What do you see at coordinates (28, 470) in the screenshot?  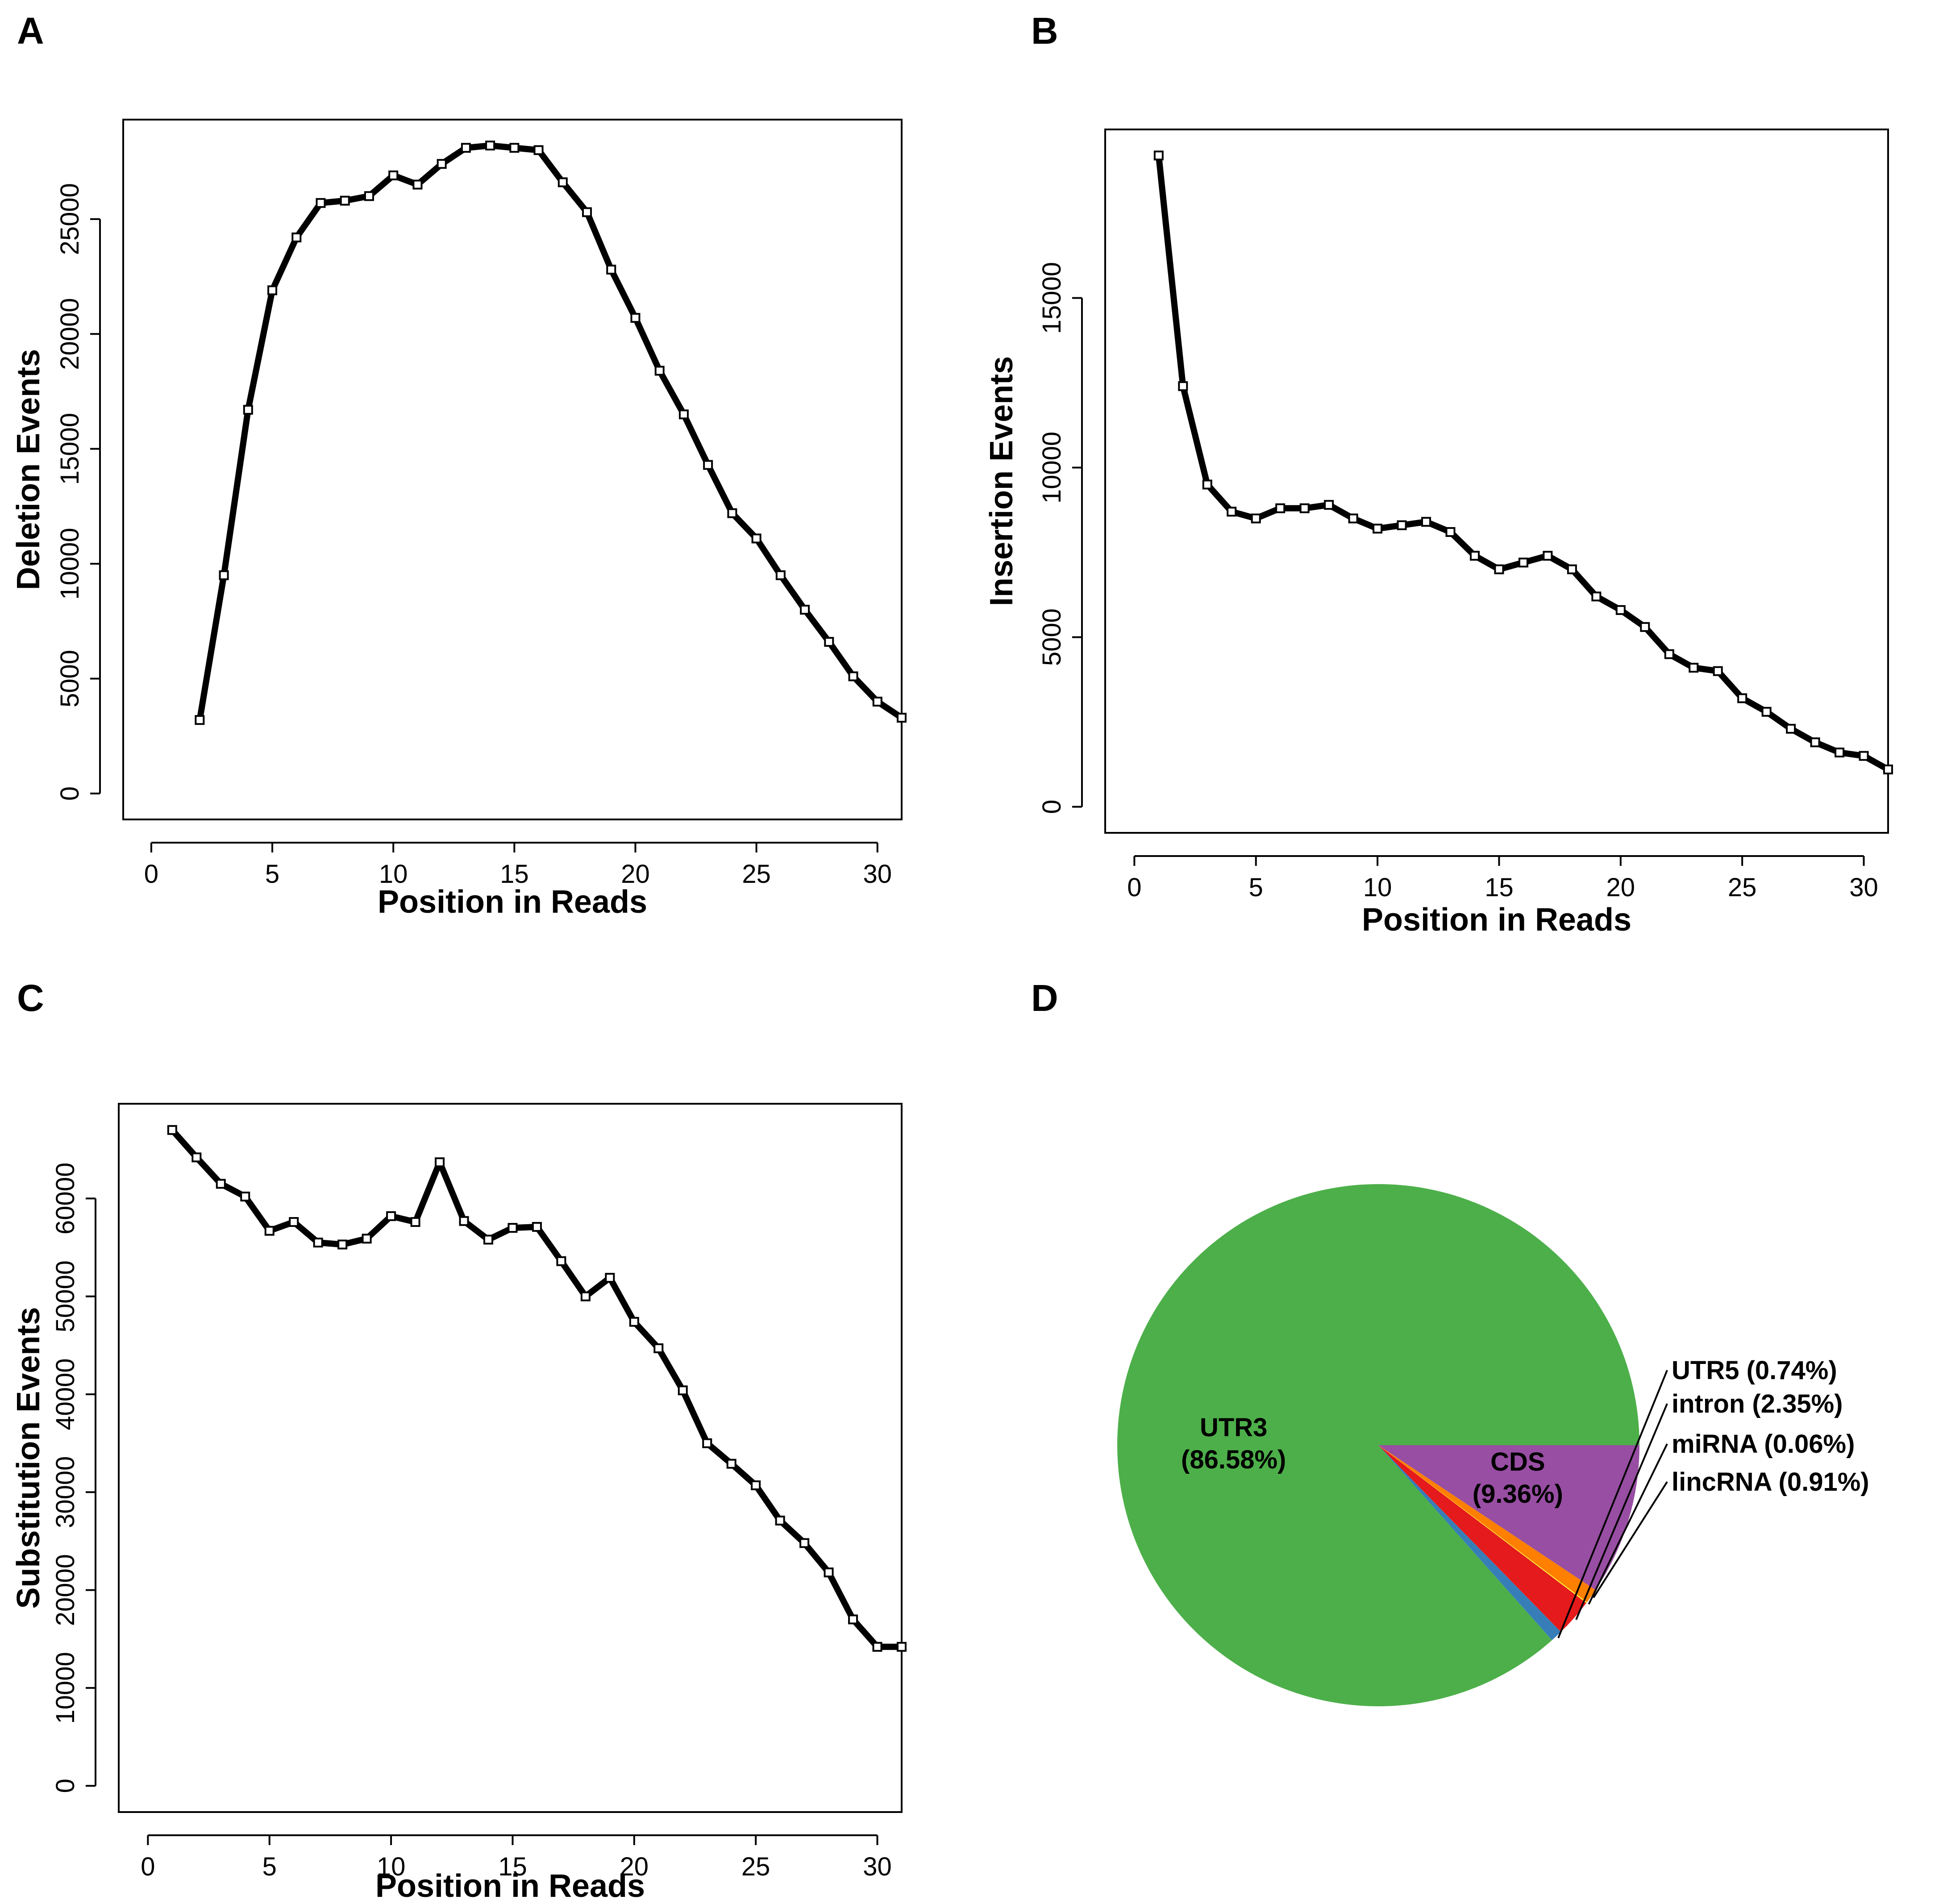 I see `y-axis-title: Deletion Events` at bounding box center [28, 470].